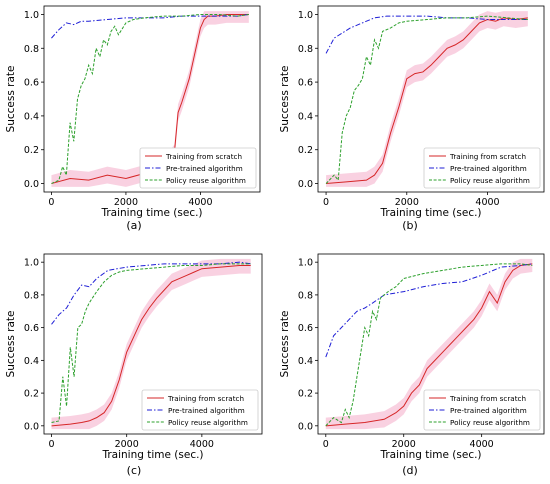 Image resolution: width=550 pixels, height=484 pixels. Describe the element at coordinates (410, 470) in the screenshot. I see `subfigure-caption: (d)` at that location.